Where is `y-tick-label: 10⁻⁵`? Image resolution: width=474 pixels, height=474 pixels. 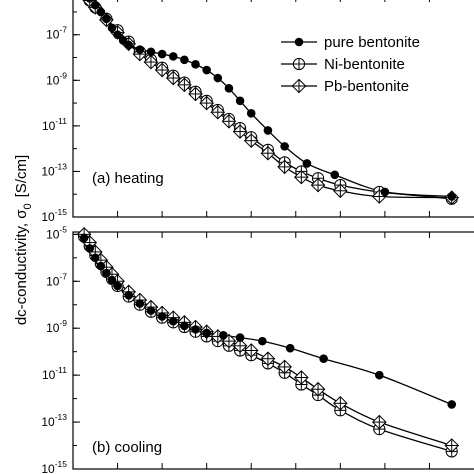 y-tick-label: 10⁻⁵ is located at coordinates (56, 232).